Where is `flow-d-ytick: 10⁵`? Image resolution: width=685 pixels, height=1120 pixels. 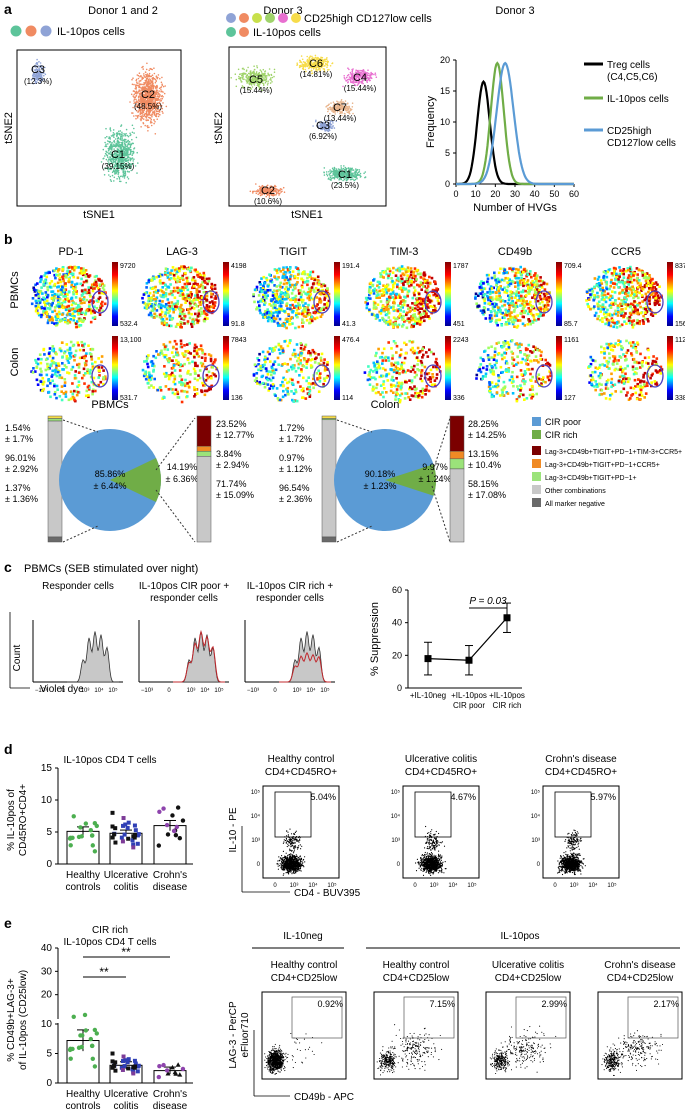 flow-d-ytick: 10⁵ is located at coordinates (396, 792).